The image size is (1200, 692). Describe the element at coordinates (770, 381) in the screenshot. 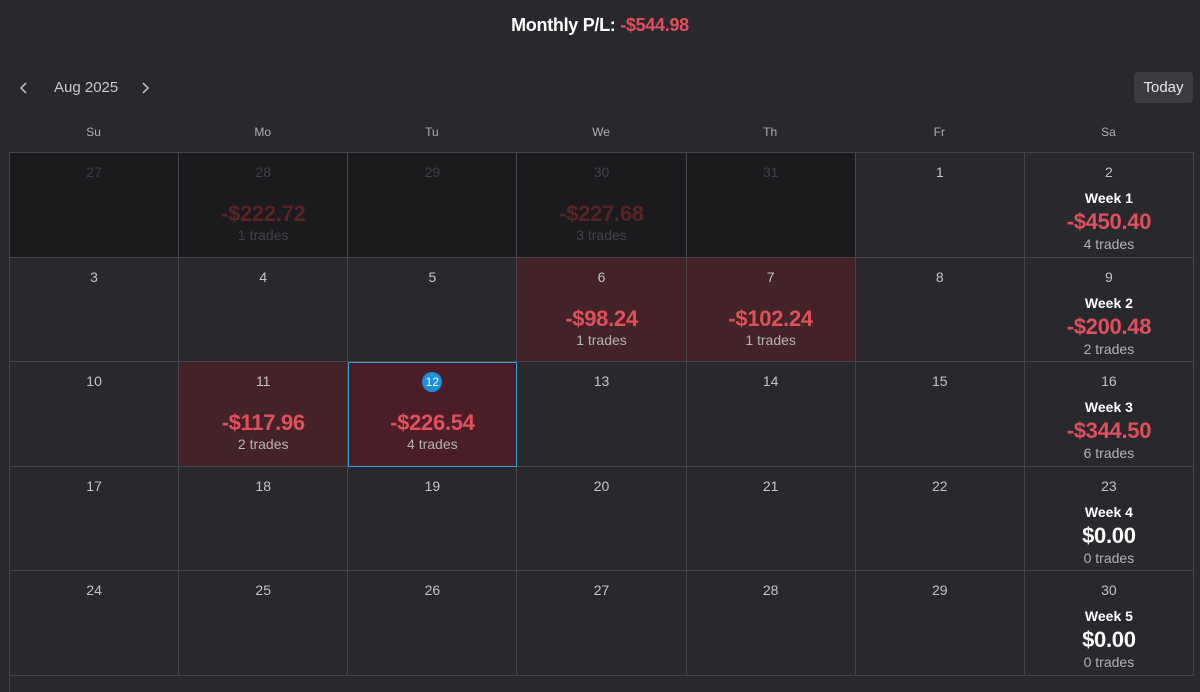

I see `day-number: 14` at that location.